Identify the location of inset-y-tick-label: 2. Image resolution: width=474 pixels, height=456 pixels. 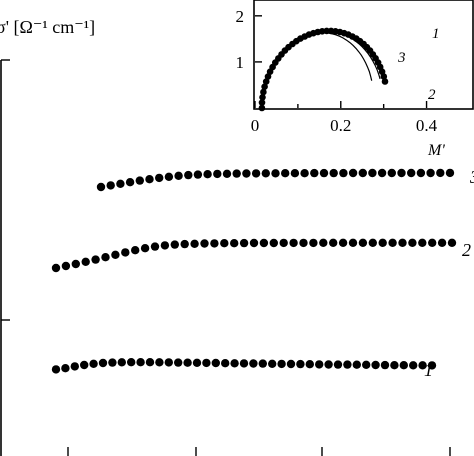
(240, 16).